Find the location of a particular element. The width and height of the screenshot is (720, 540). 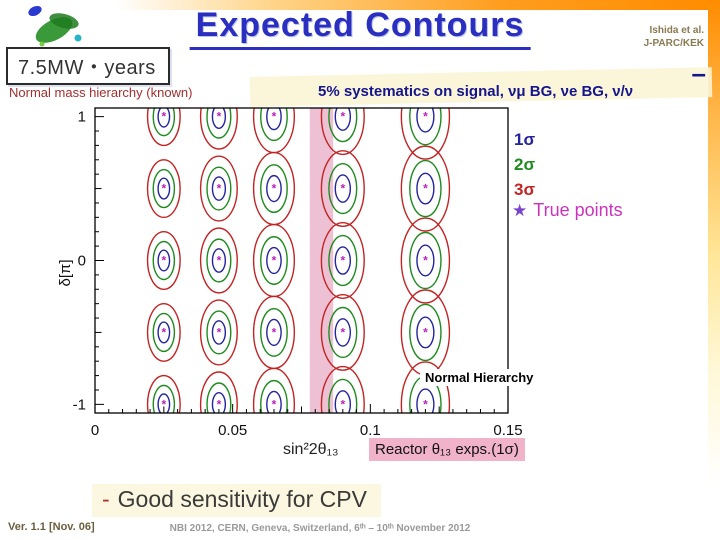

sigma-legend: 1σ 2σ 3σ is located at coordinates (524, 164).